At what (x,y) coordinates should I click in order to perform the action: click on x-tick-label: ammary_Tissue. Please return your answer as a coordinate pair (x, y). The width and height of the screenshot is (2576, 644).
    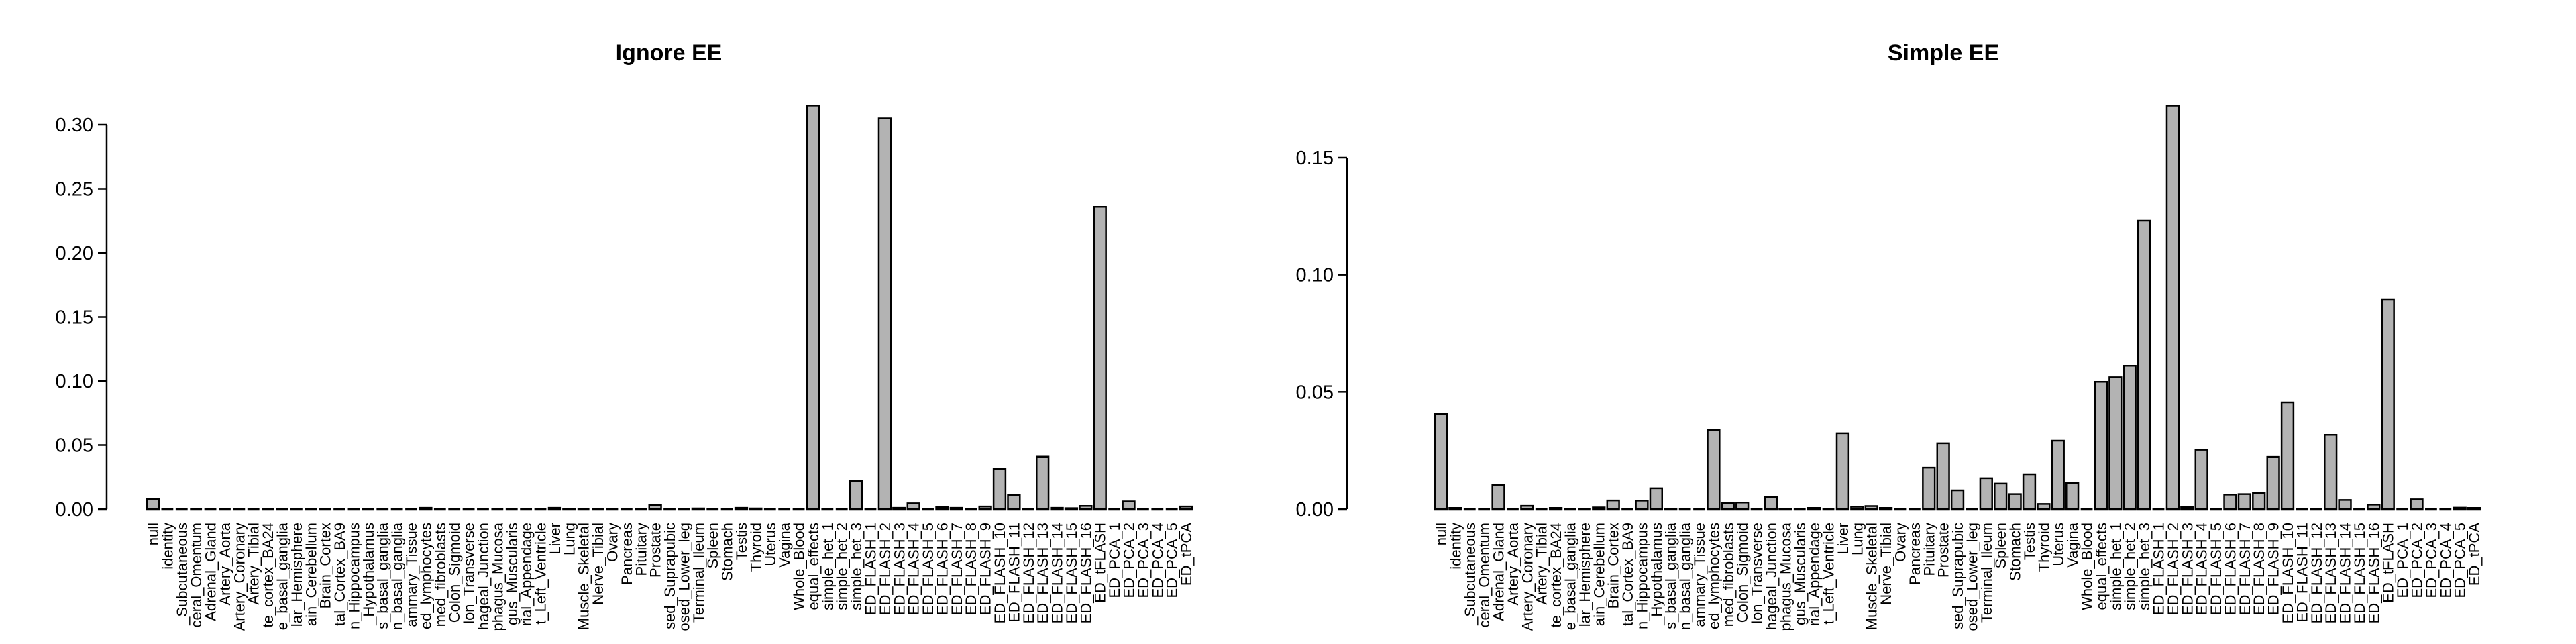
    Looking at the image, I should click on (411, 575).